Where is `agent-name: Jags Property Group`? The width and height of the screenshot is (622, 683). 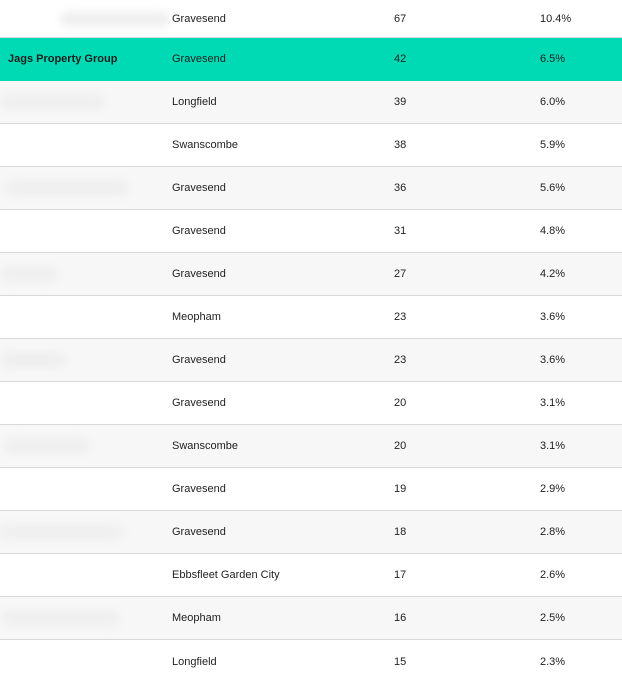 agent-name: Jags Property Group is located at coordinates (63, 59).